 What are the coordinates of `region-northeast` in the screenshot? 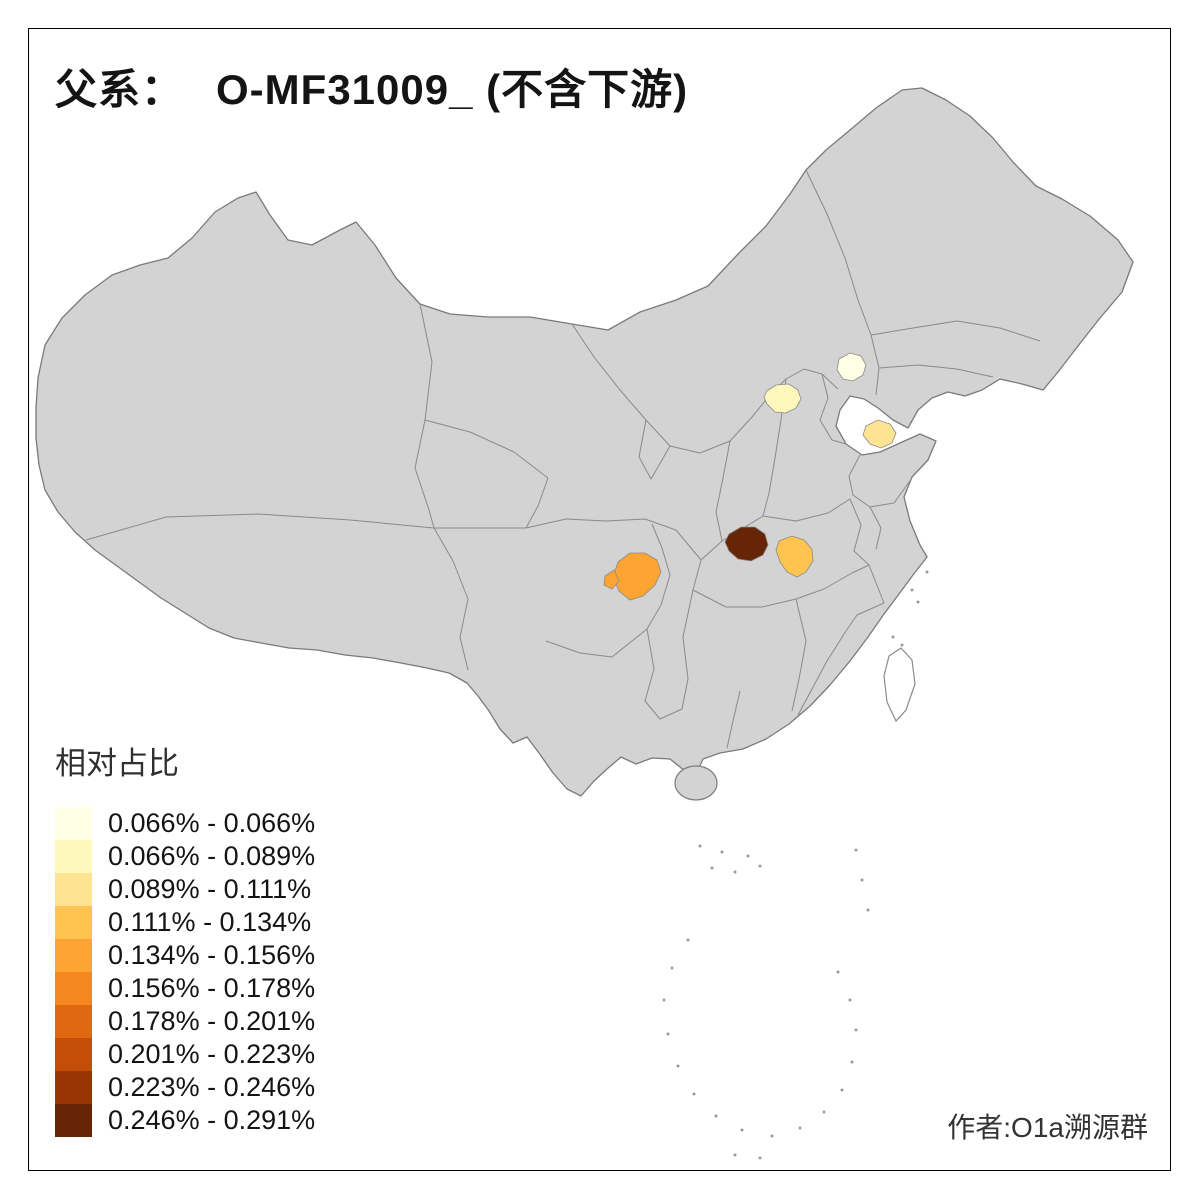 It's located at (851, 367).